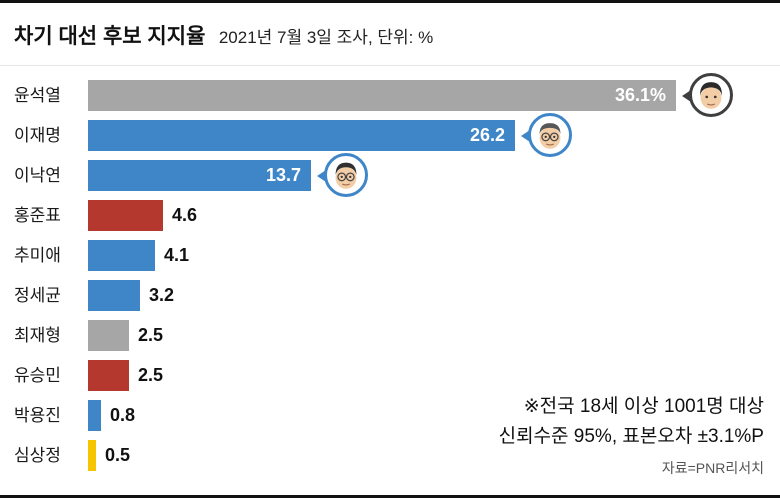 The image size is (780, 498). Describe the element at coordinates (643, 406) in the screenshot. I see `survey-note-population: ※전국 18세 이상 1001명 대상` at that location.